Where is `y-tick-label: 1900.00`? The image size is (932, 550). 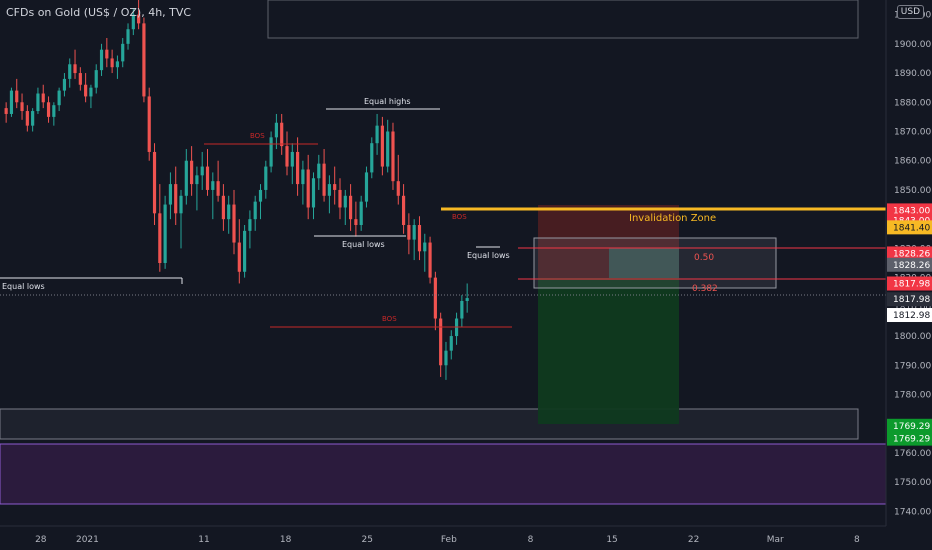 y-tick-label: 1900.00 is located at coordinates (912, 45).